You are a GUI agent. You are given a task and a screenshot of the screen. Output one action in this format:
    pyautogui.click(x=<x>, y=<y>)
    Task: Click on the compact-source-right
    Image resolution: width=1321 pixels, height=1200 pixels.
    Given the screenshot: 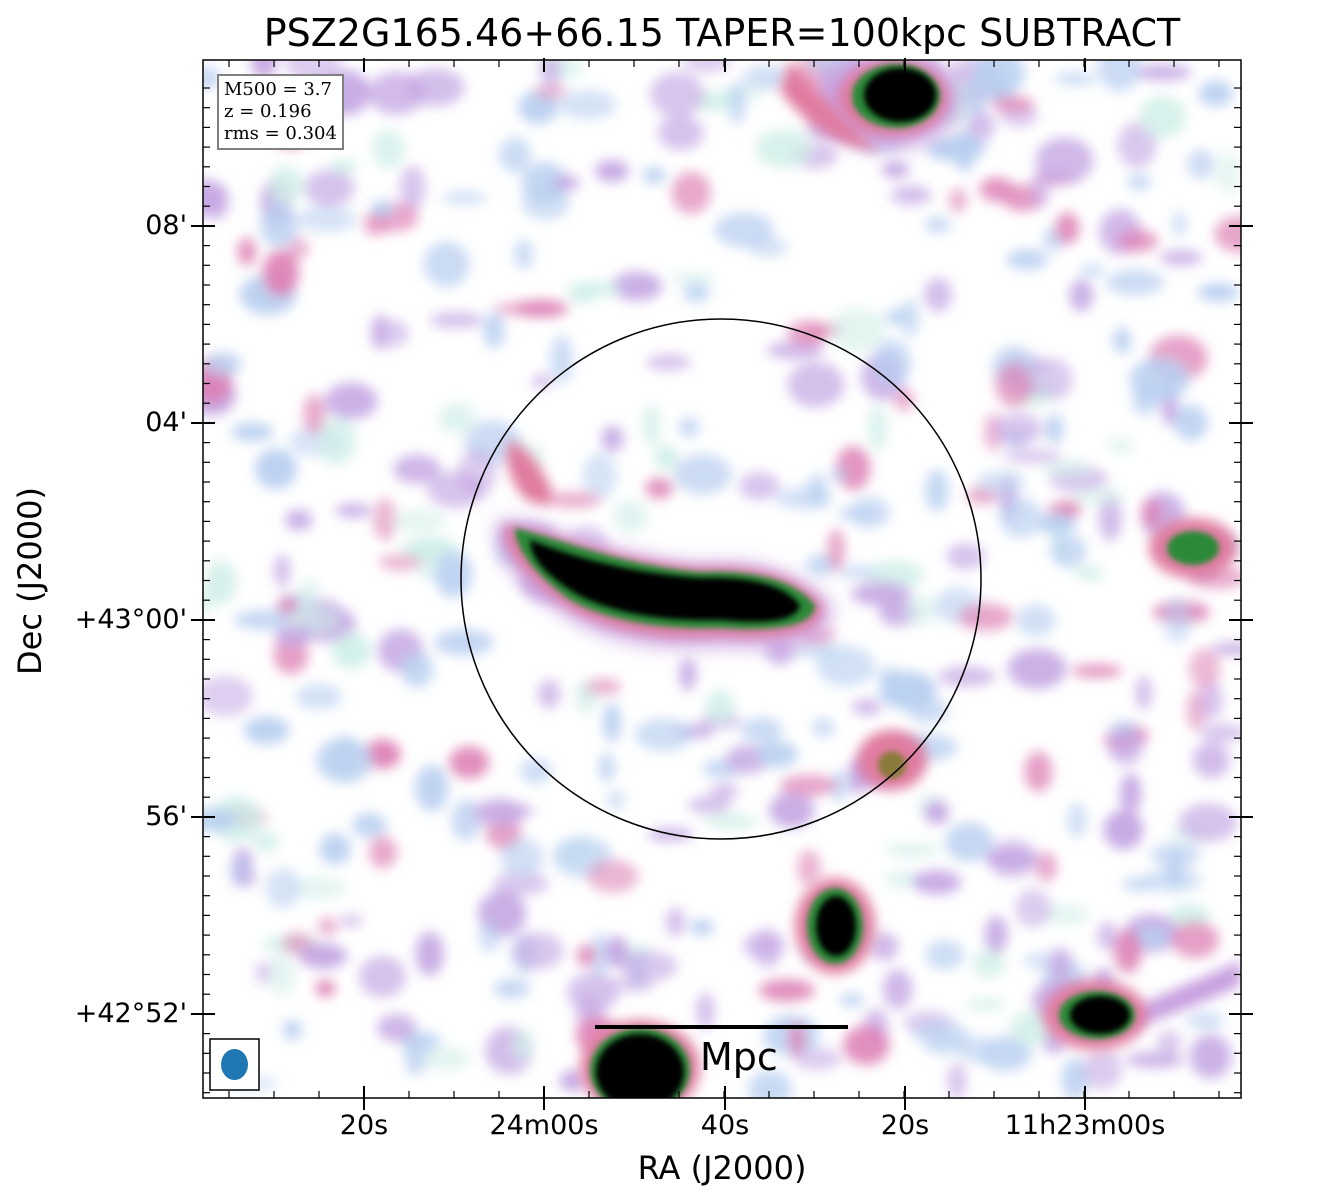 What is the action you would take?
    pyautogui.click(x=1193, y=548)
    